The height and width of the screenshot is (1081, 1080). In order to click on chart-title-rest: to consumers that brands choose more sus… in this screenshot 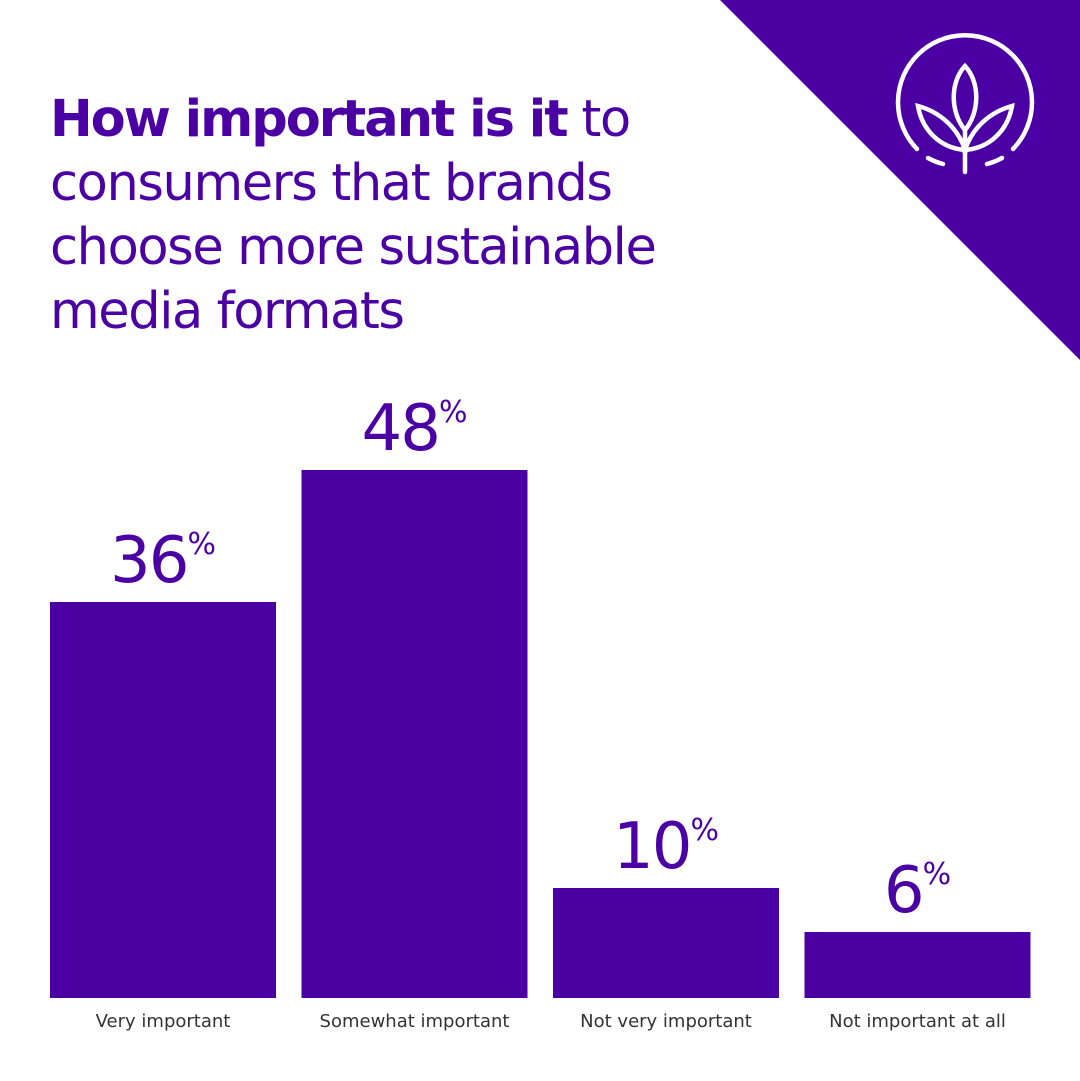, I will do `click(353, 215)`.